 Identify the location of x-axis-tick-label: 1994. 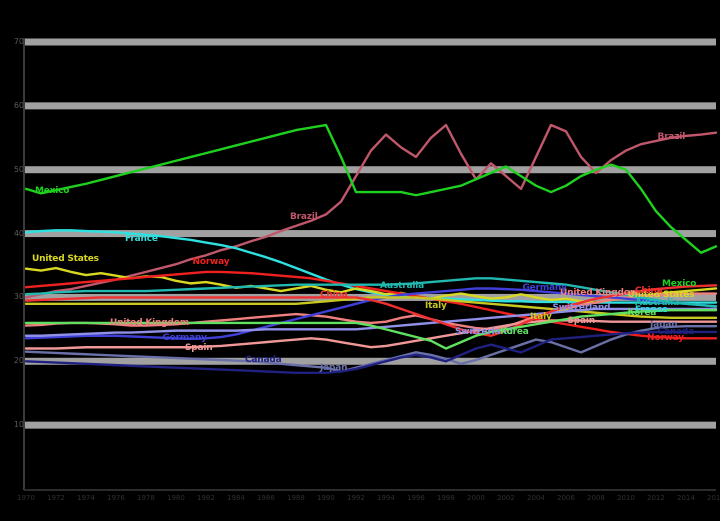
(386, 498).